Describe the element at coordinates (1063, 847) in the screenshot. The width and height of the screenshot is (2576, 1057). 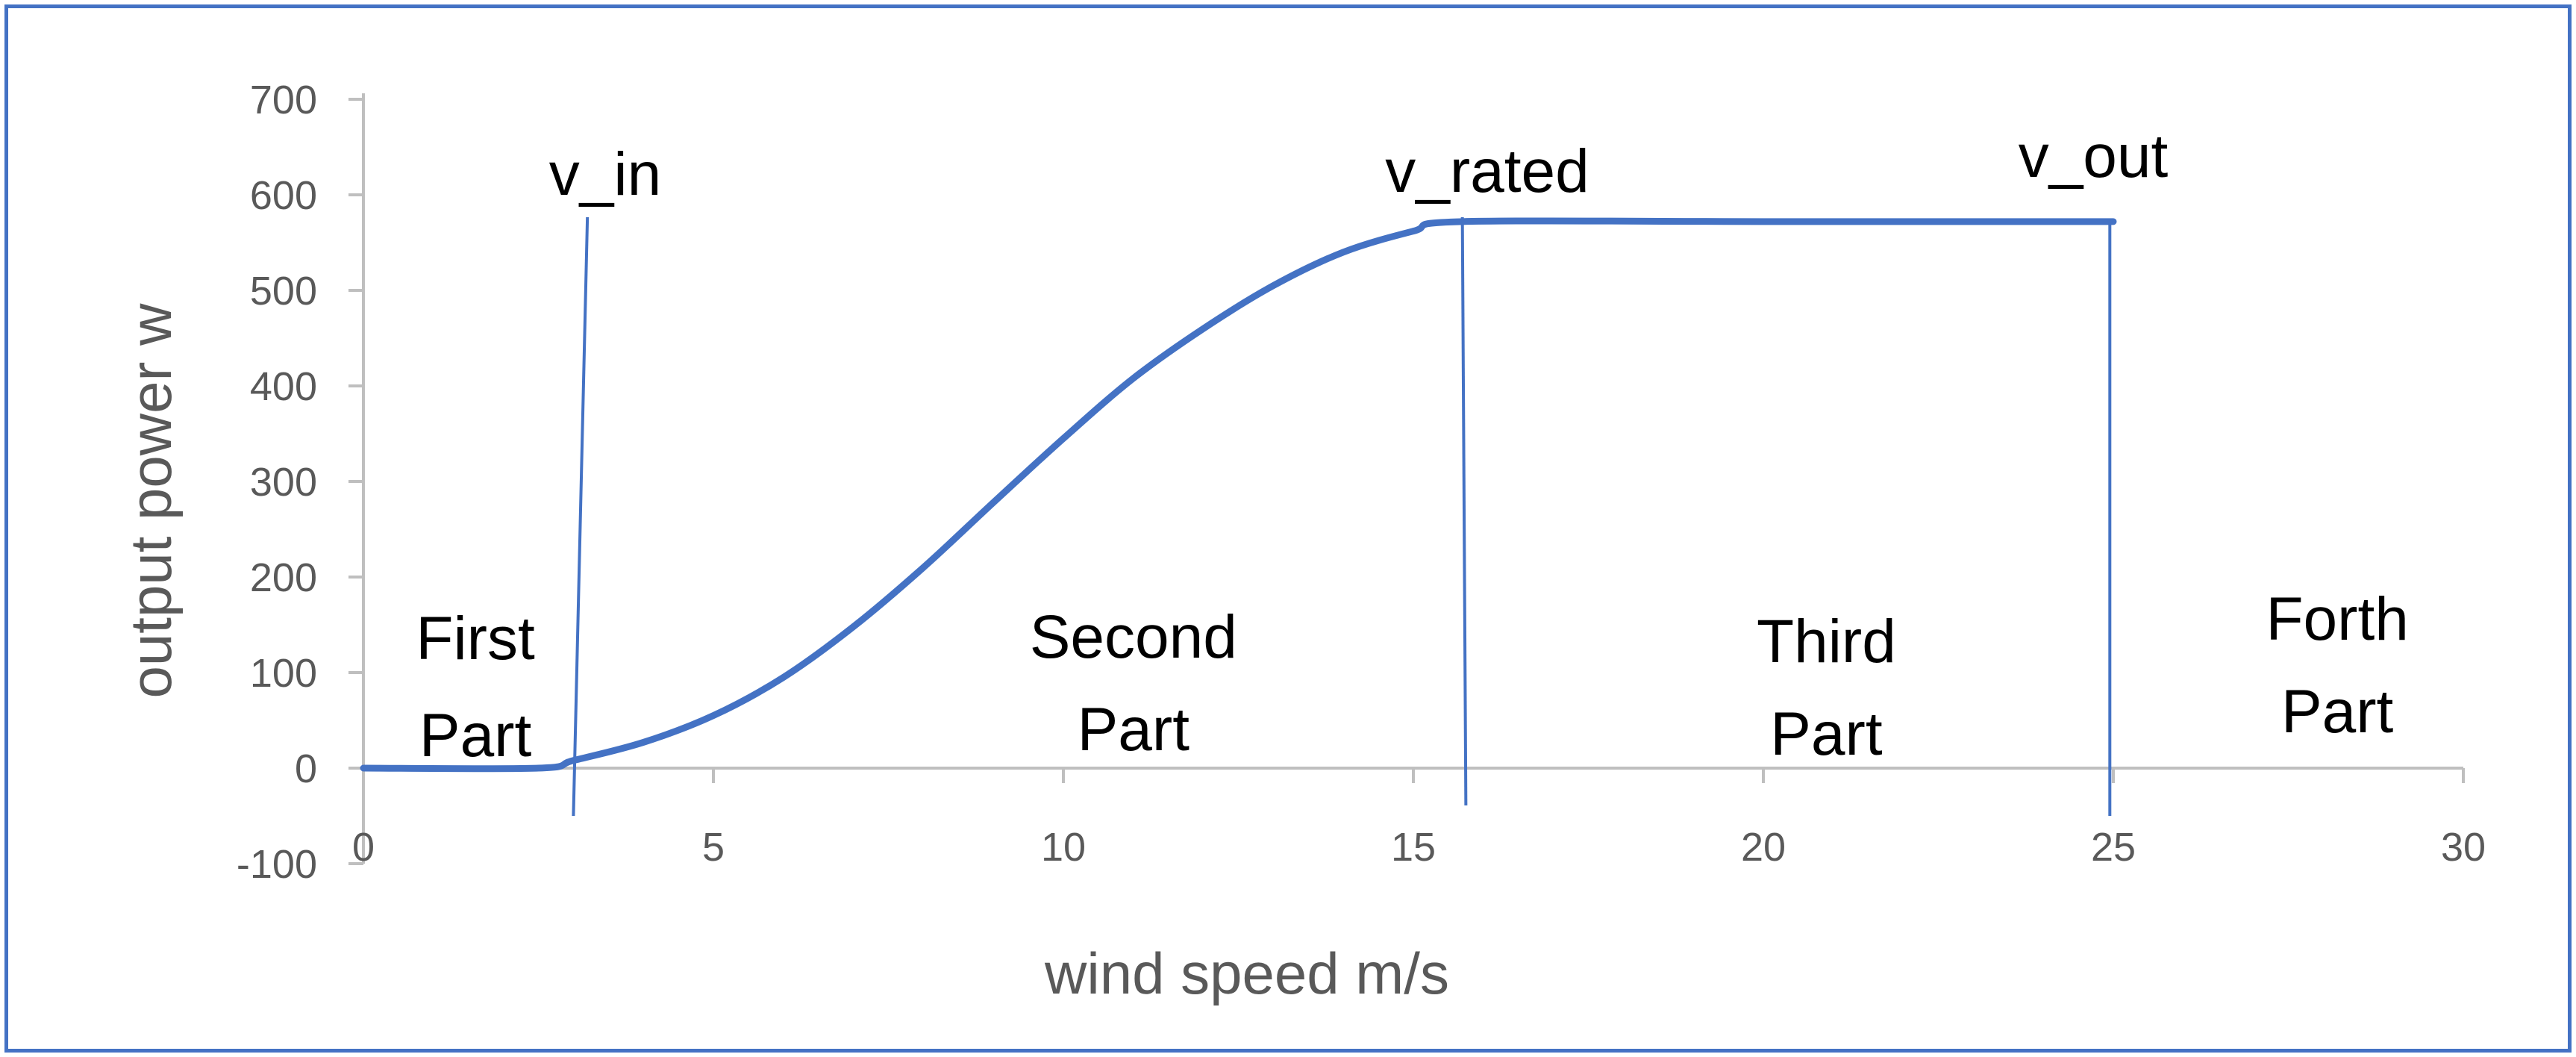
I see `x-tick-label: 10` at that location.